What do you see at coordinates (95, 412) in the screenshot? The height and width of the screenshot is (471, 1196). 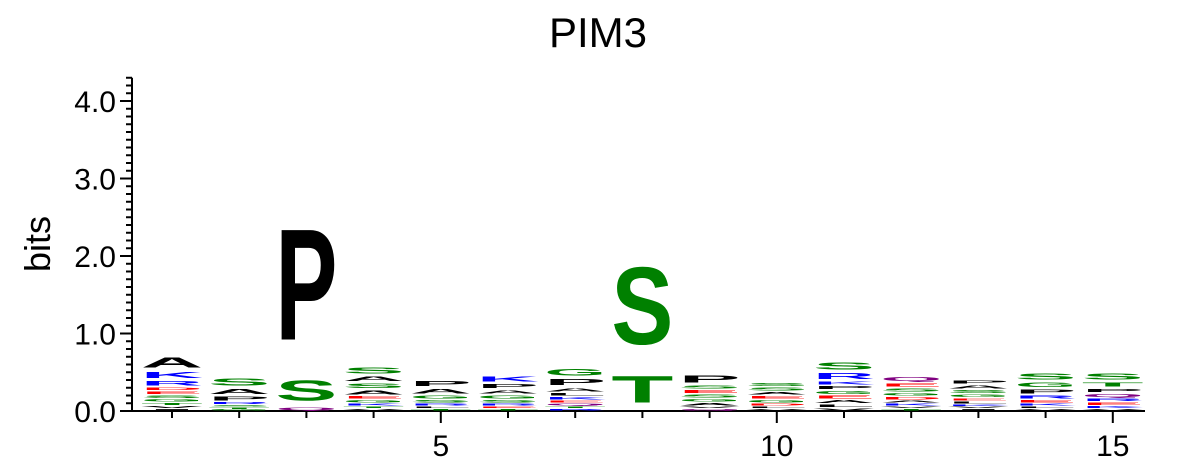 I see `y-tick-label: 0.0` at bounding box center [95, 412].